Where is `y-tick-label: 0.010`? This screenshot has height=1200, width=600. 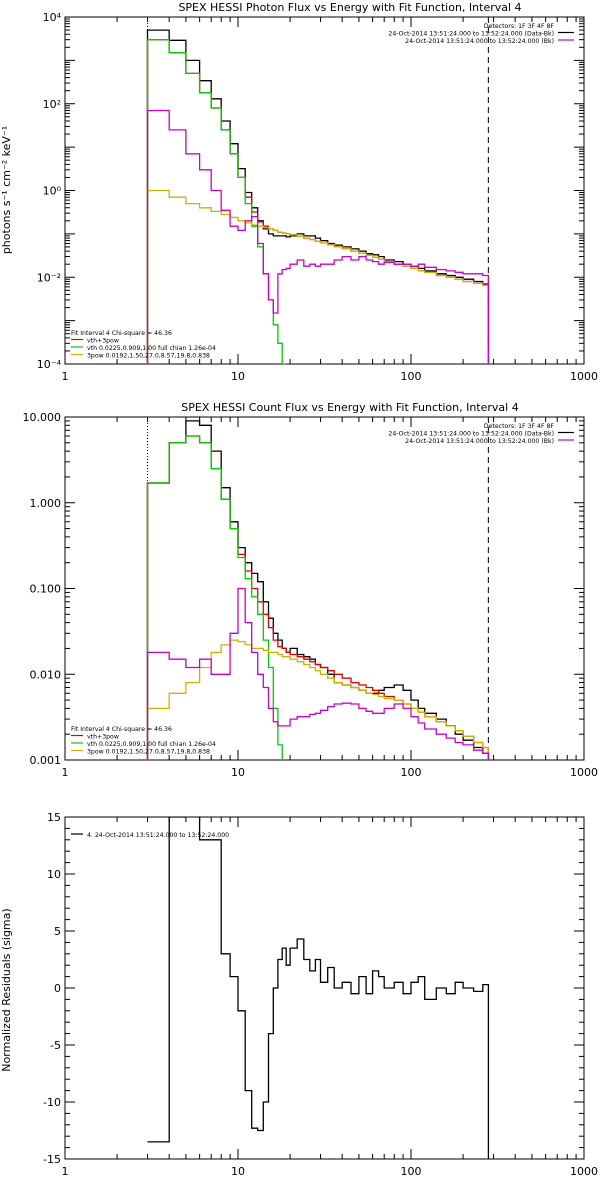 y-tick-label: 0.010 is located at coordinates (46, 674).